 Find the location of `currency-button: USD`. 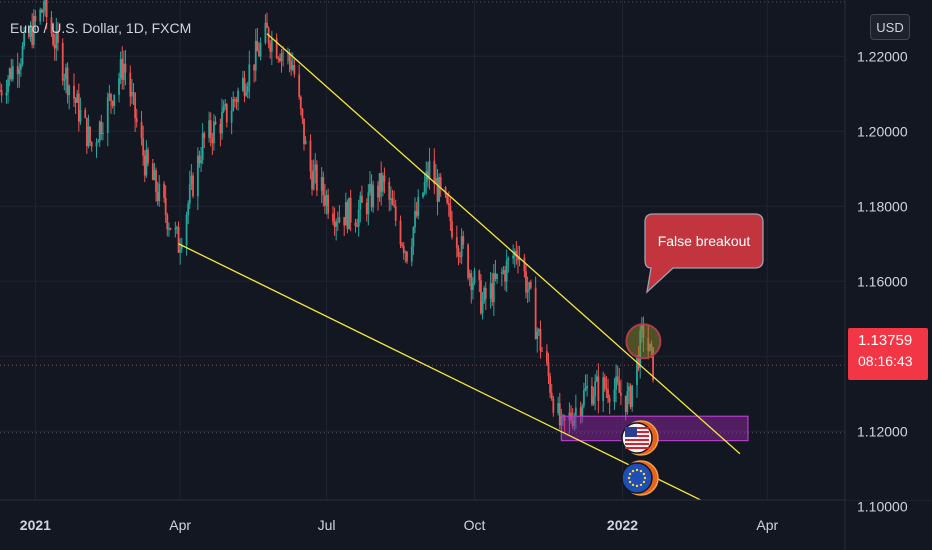

currency-button: USD is located at coordinates (890, 27).